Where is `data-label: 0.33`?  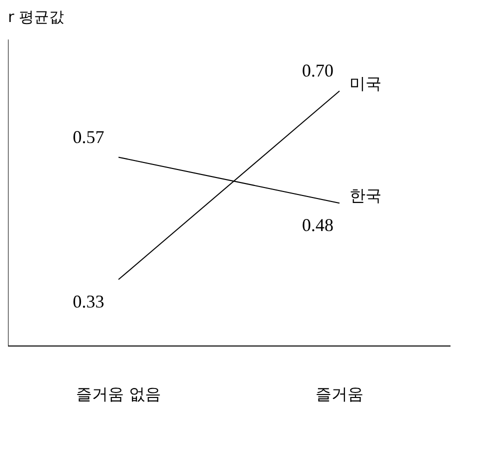
data-label: 0.33 is located at coordinates (88, 301).